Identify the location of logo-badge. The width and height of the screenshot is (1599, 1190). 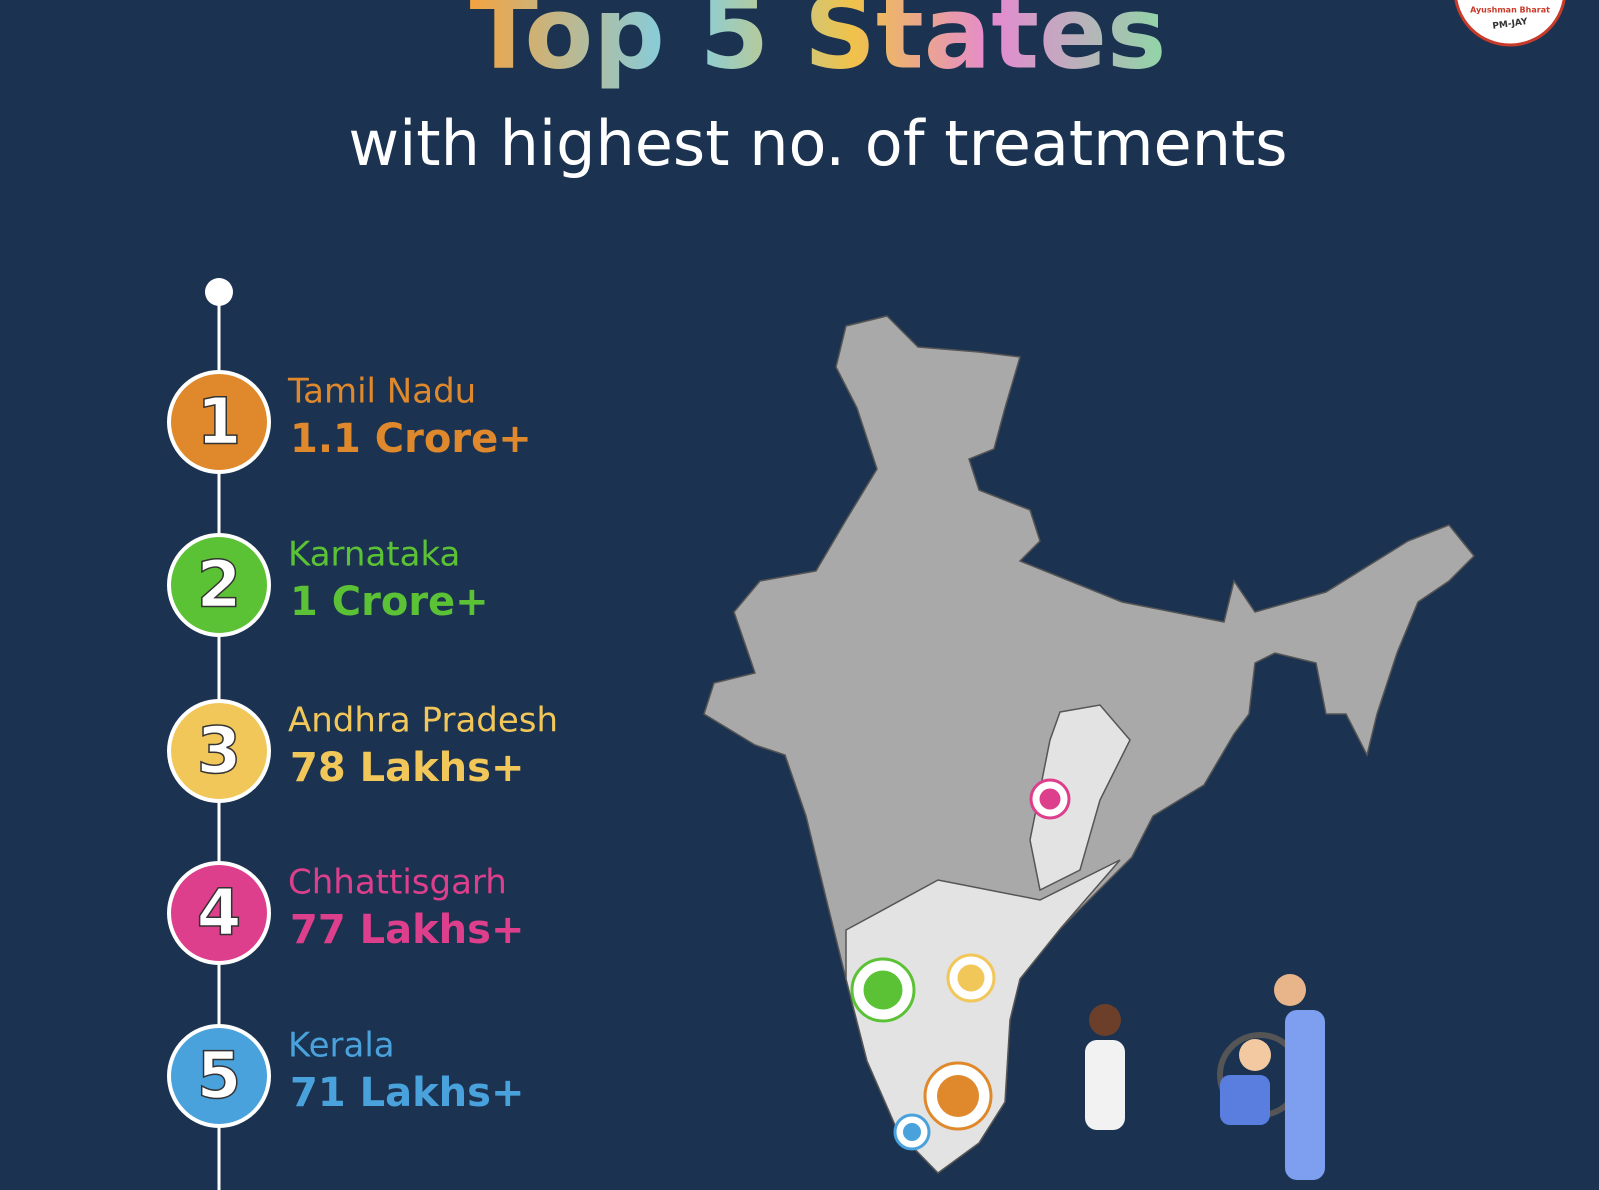
(1510, 23).